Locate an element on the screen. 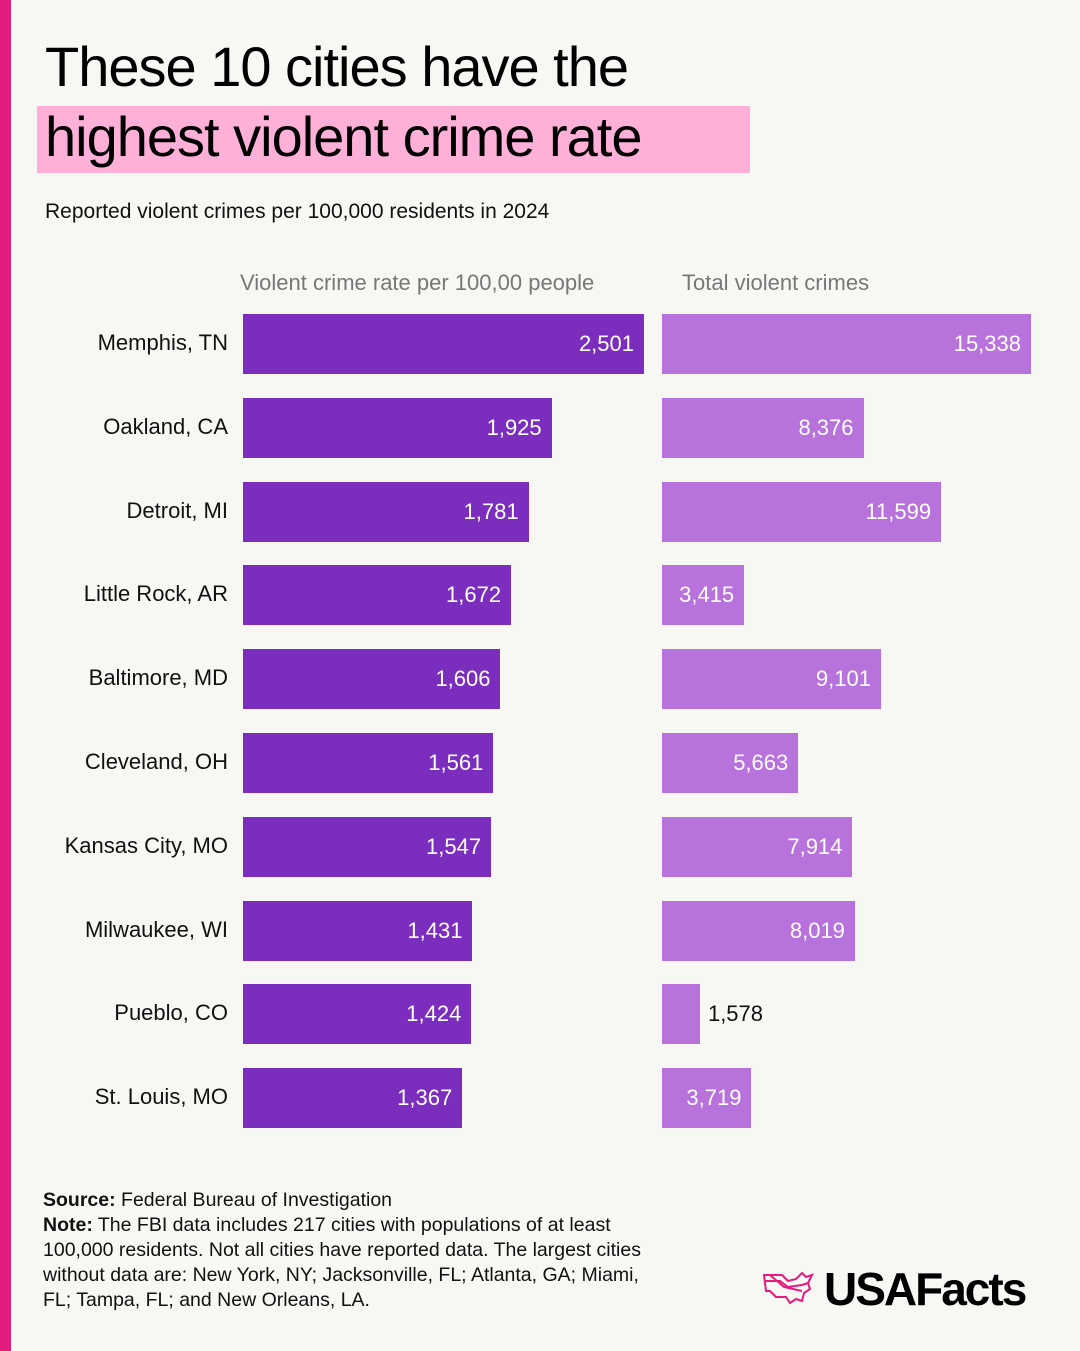 This screenshot has width=1080, height=1351. city-label: Detroit, MI is located at coordinates (177, 510).